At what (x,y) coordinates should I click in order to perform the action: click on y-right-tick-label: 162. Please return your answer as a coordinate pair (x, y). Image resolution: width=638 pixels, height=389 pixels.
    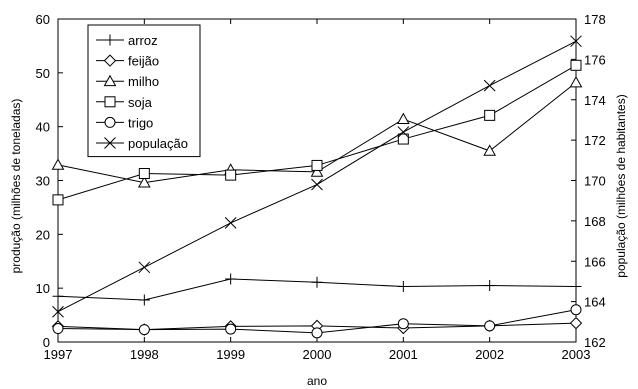
    Looking at the image, I should click on (595, 342).